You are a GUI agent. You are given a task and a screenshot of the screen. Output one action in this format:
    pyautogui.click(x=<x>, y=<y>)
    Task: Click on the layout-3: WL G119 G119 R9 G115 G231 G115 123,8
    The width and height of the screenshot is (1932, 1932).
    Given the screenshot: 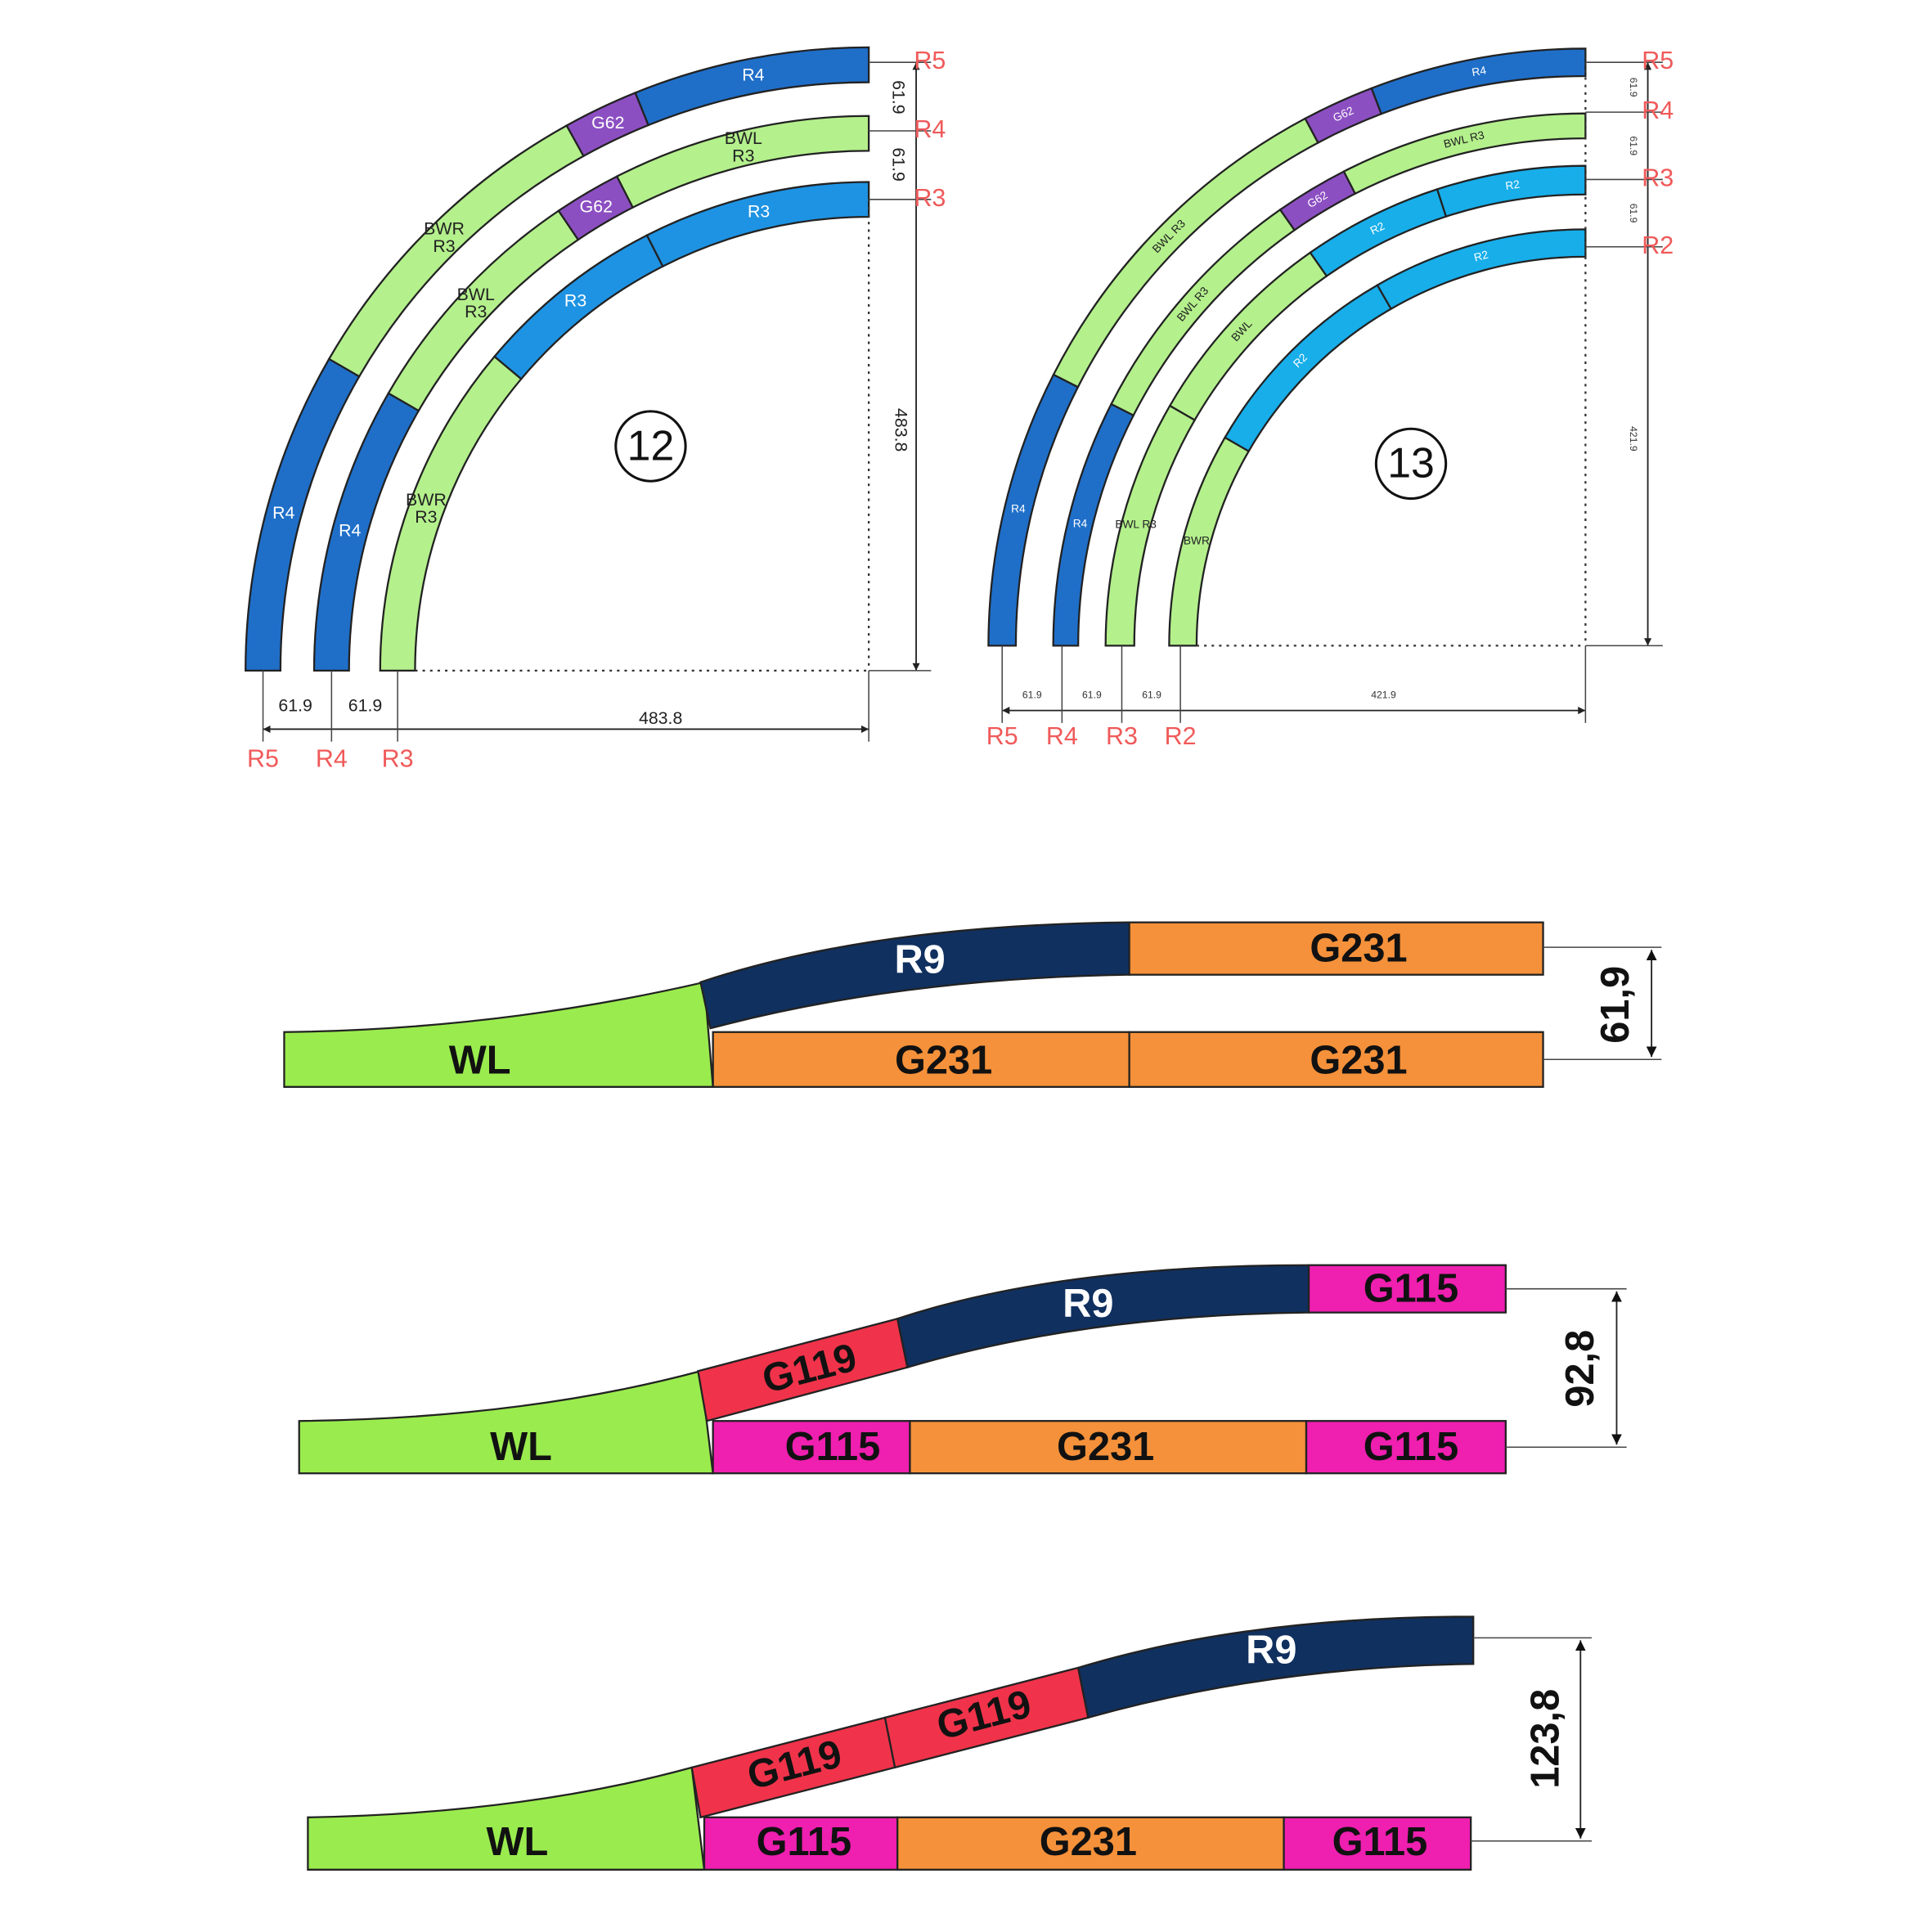 What is the action you would take?
    pyautogui.click(x=950, y=1743)
    